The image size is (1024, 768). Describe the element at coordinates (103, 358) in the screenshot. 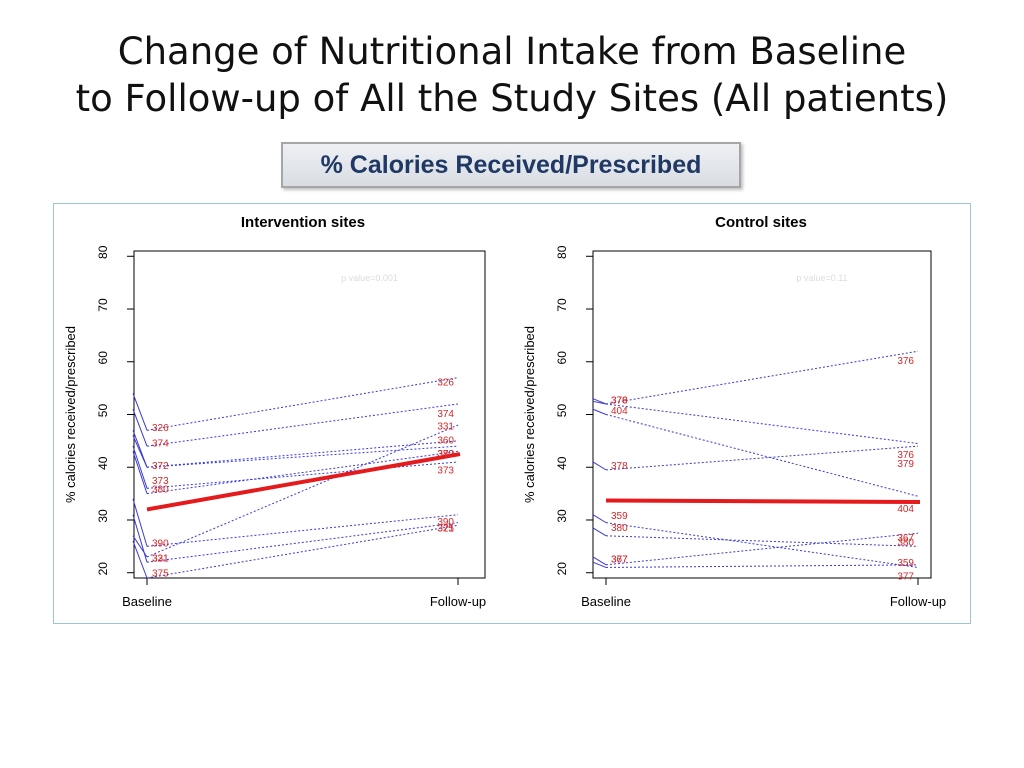

I see `intervention-ytick-label-60: 60` at that location.